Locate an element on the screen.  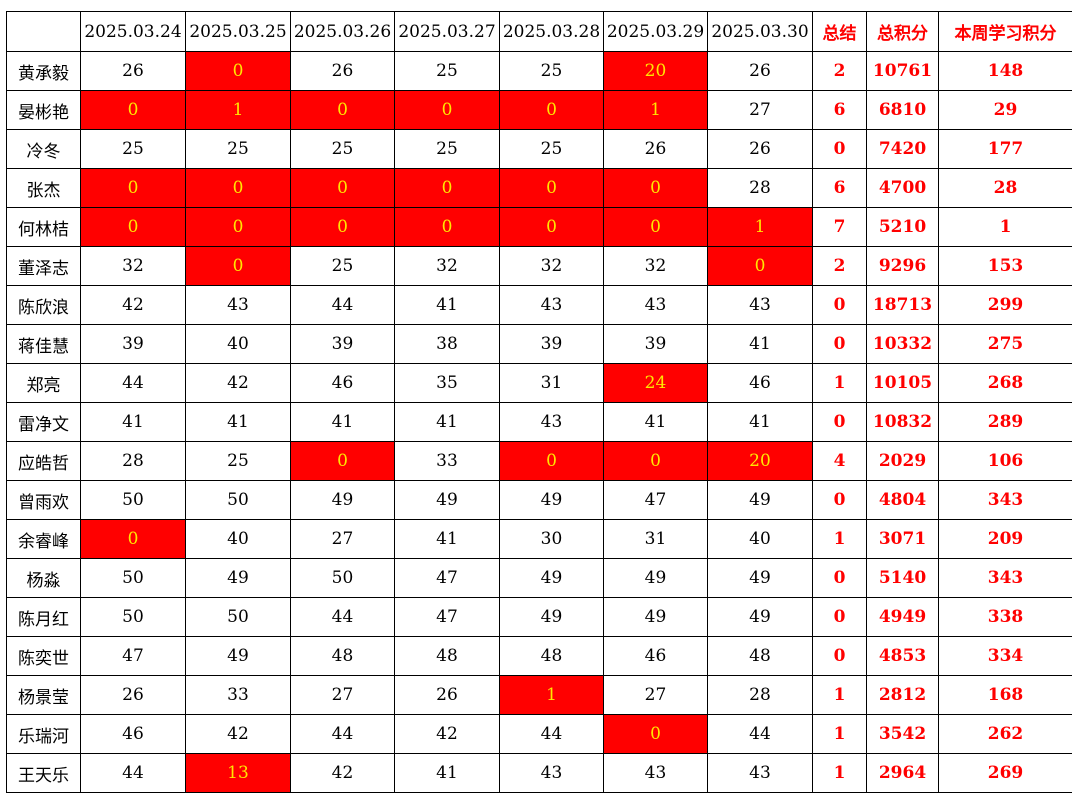
daily-score-cell: 27 is located at coordinates (342, 695).